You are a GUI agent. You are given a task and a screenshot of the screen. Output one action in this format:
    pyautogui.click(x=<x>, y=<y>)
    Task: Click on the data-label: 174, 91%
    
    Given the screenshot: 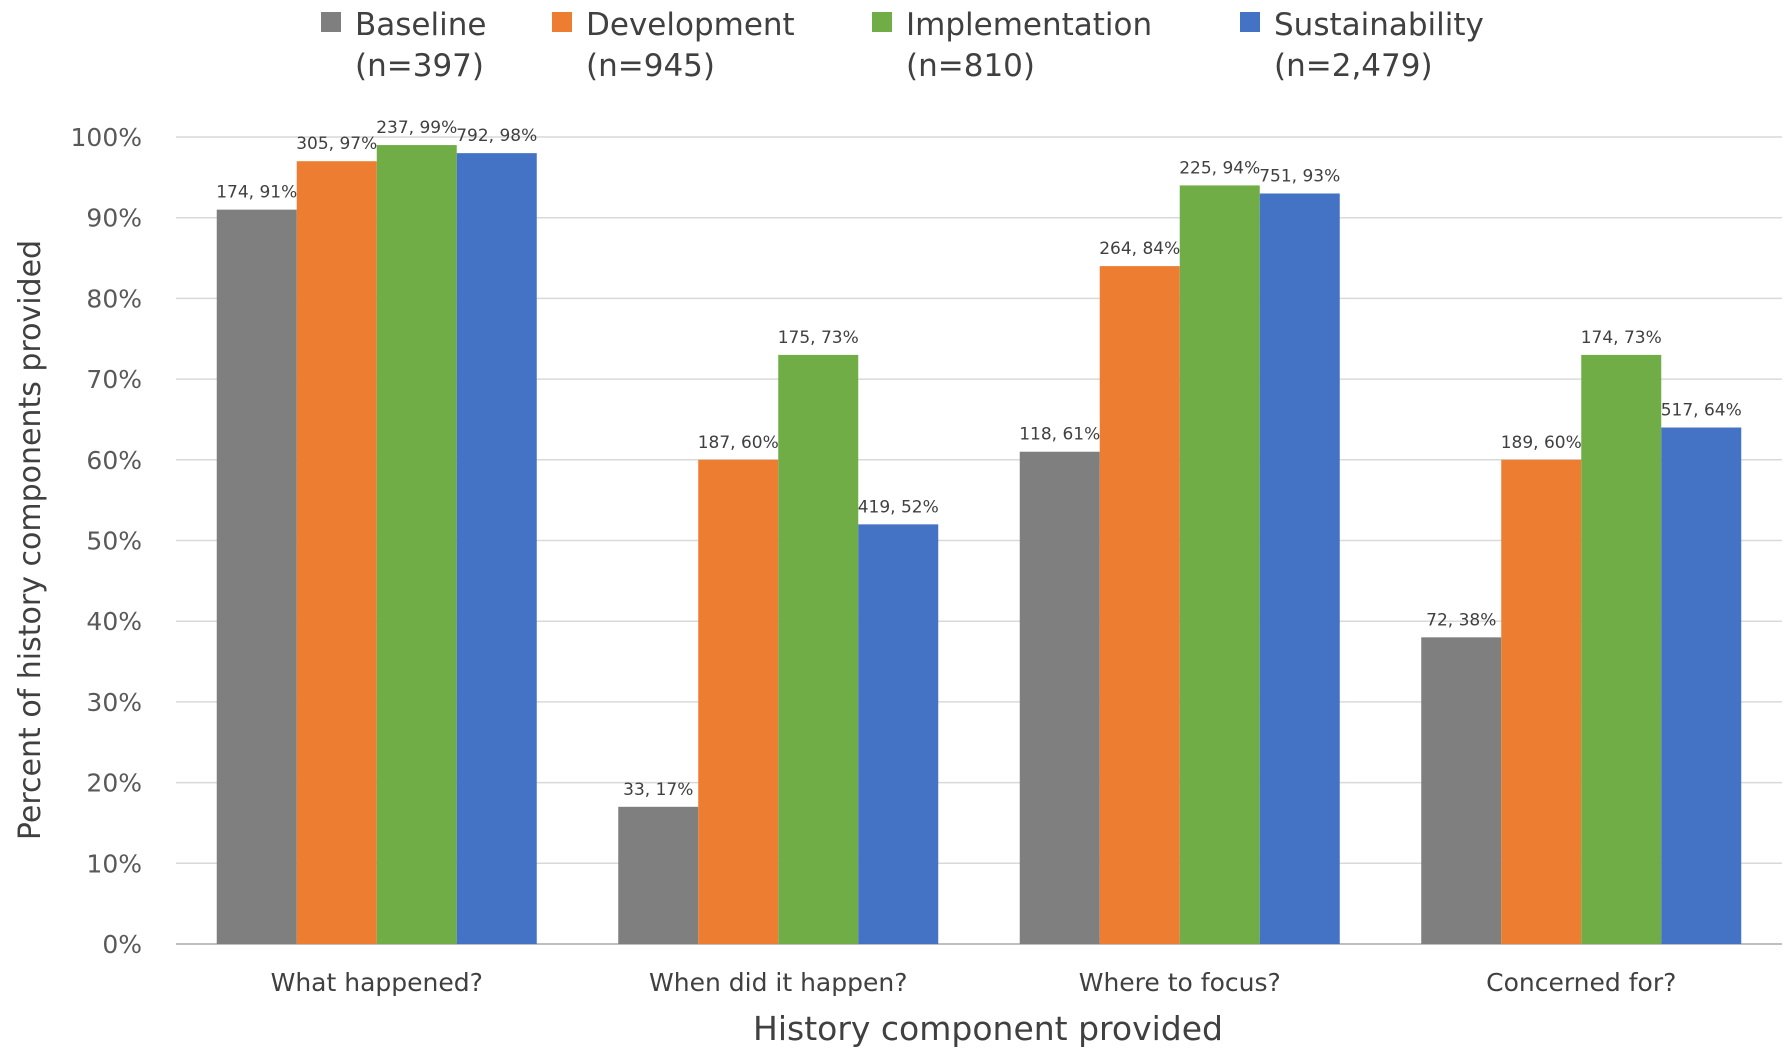 What is the action you would take?
    pyautogui.click(x=256, y=193)
    